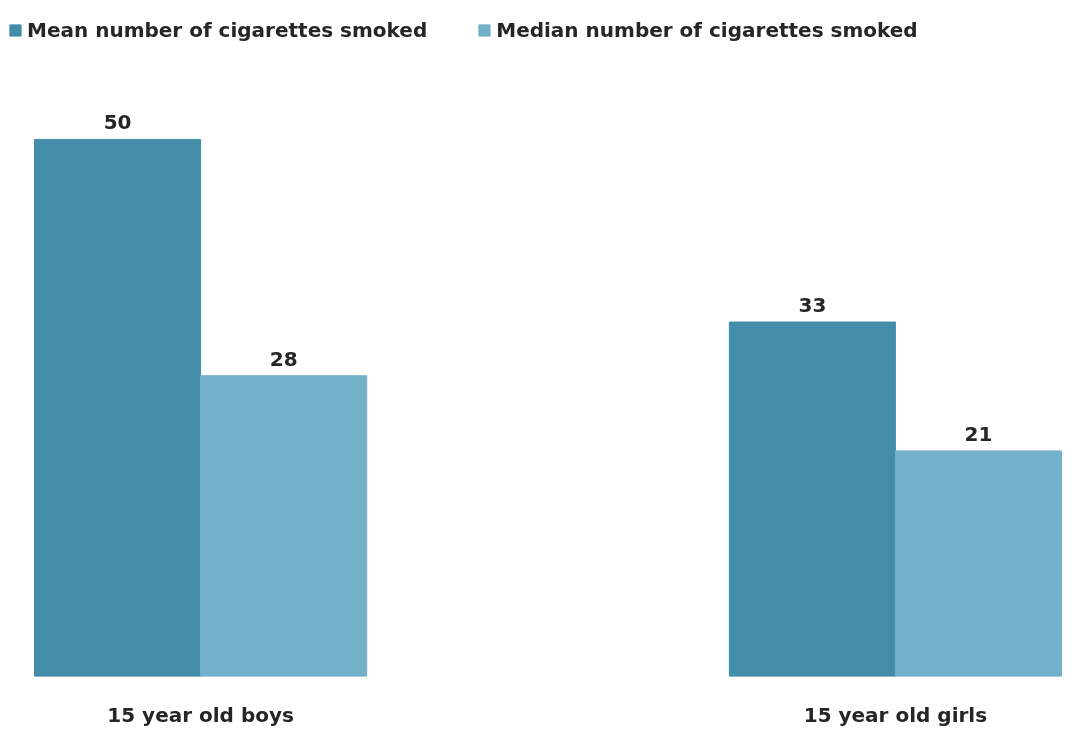 Image resolution: width=1086 pixels, height=729 pixels. Describe the element at coordinates (227, 30) in the screenshot. I see `legend-label: Mean number of cigarettes smoked` at that location.